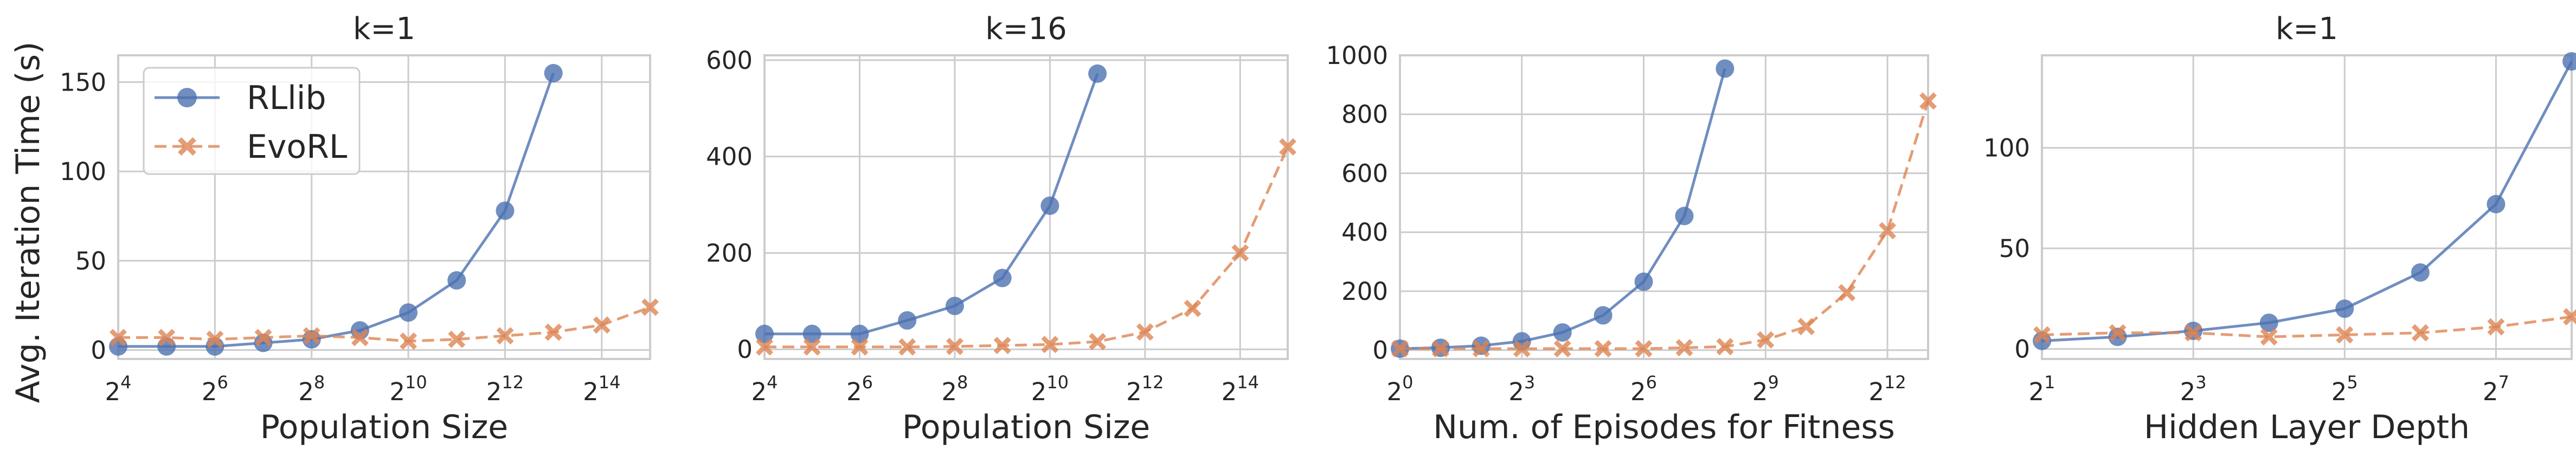 The width and height of the screenshot is (2576, 462). What do you see at coordinates (2496, 389) in the screenshot?
I see `panel-4-xtick-label: 27` at bounding box center [2496, 389].